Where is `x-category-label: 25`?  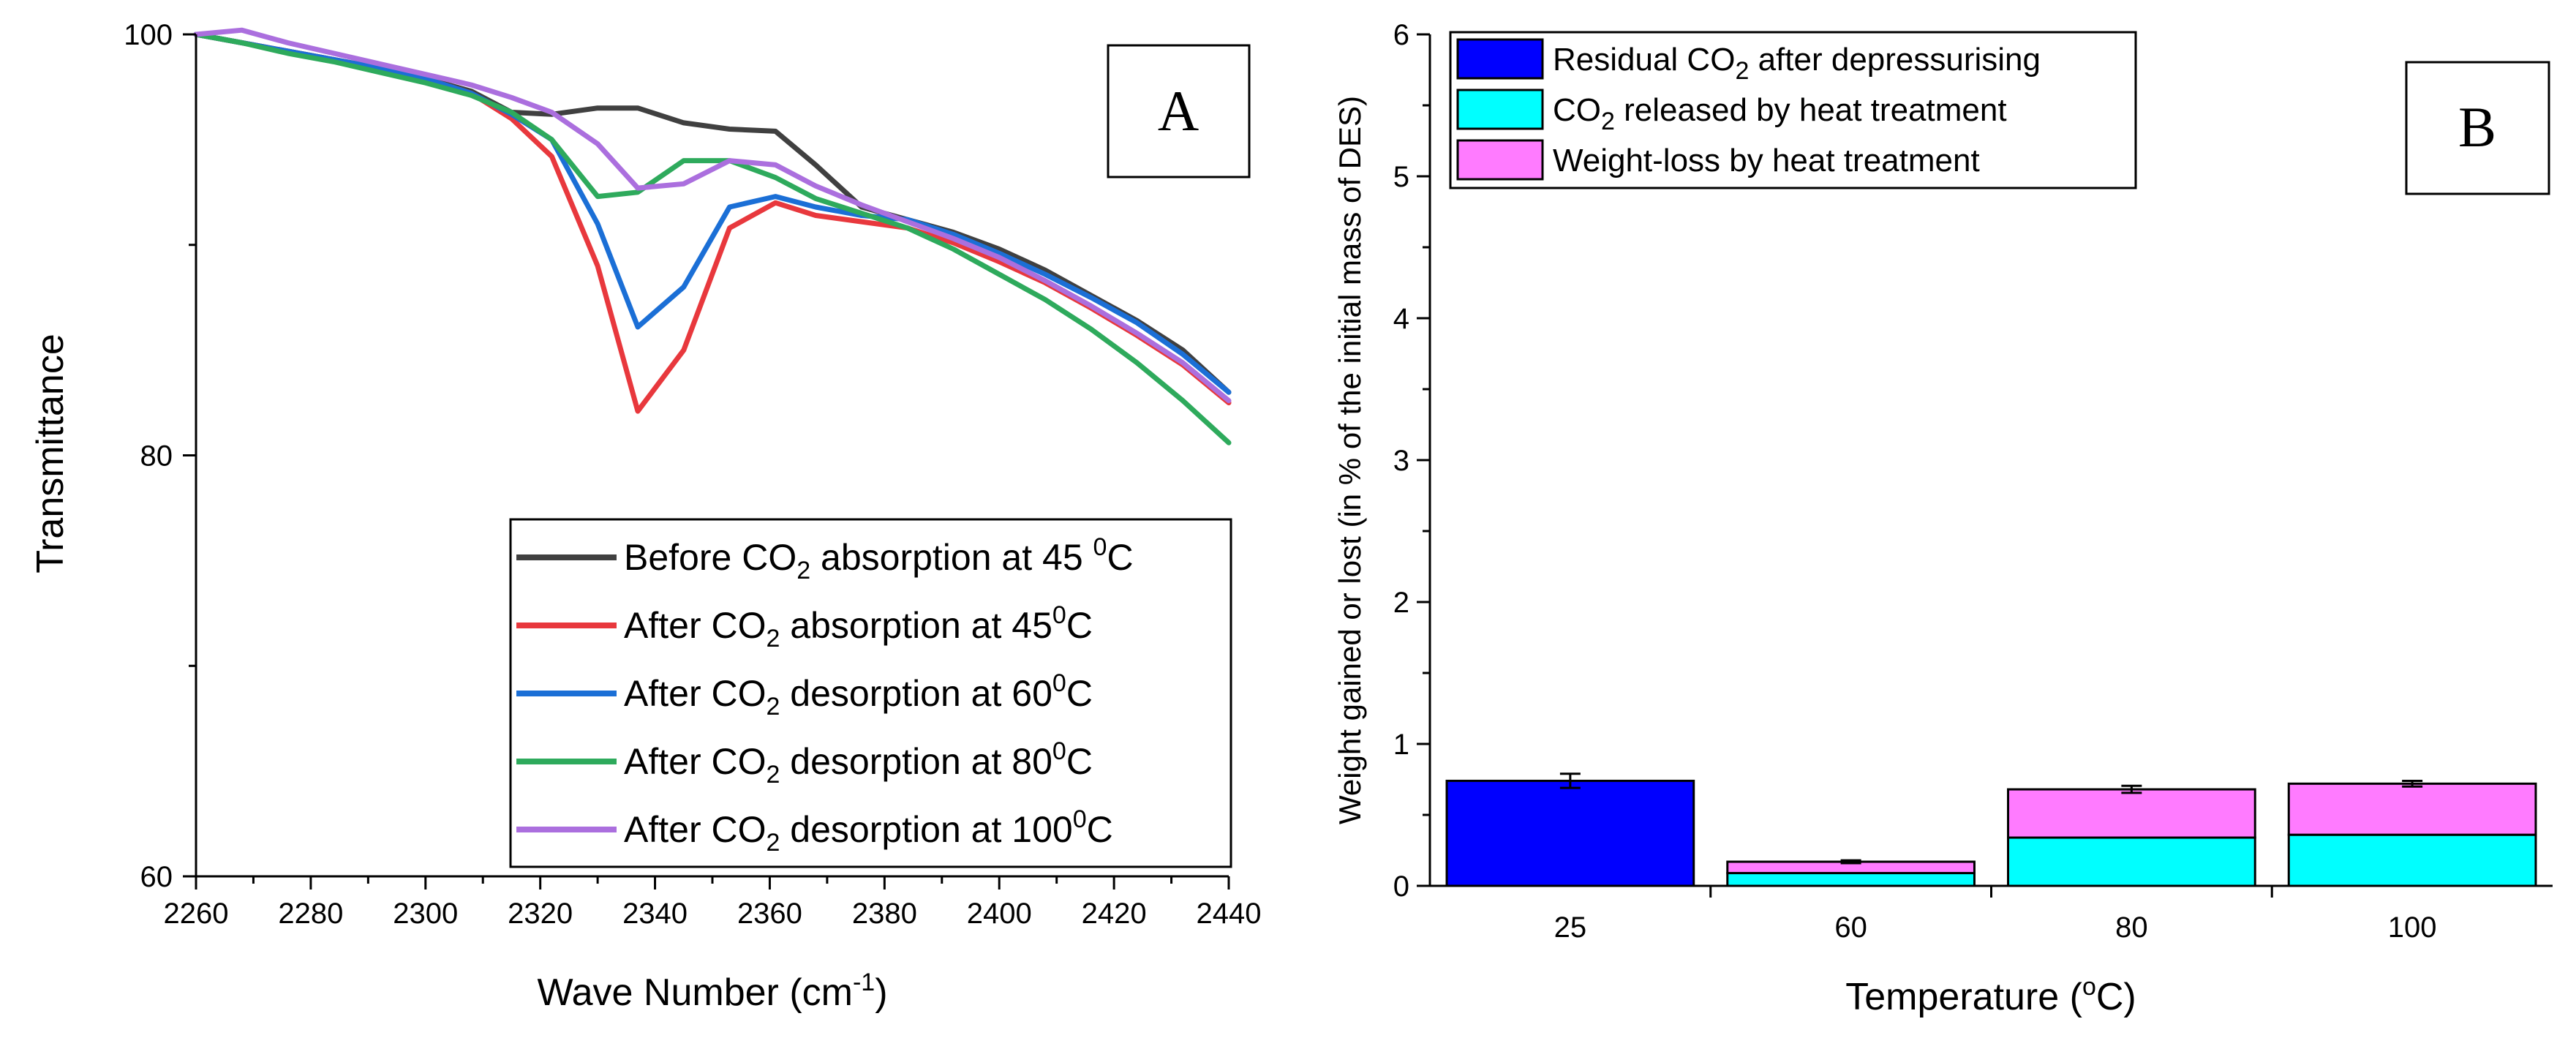 x-category-label: 25 is located at coordinates (1570, 927).